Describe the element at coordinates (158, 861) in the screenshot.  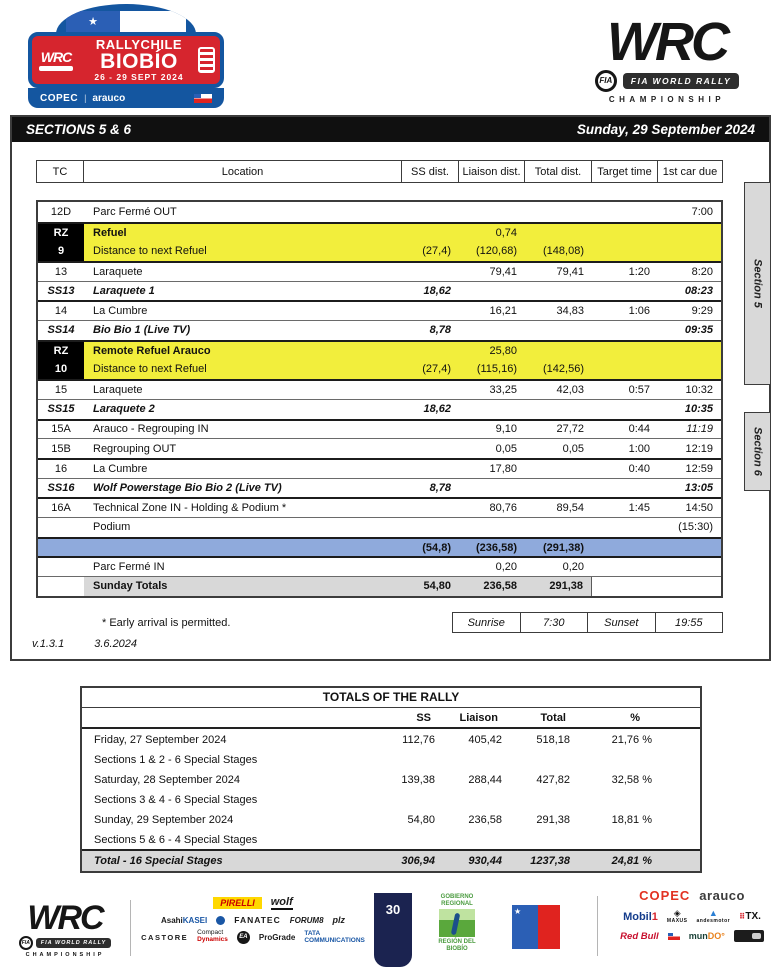
I see `total-row-label: Total - 16 Special Stages` at that location.